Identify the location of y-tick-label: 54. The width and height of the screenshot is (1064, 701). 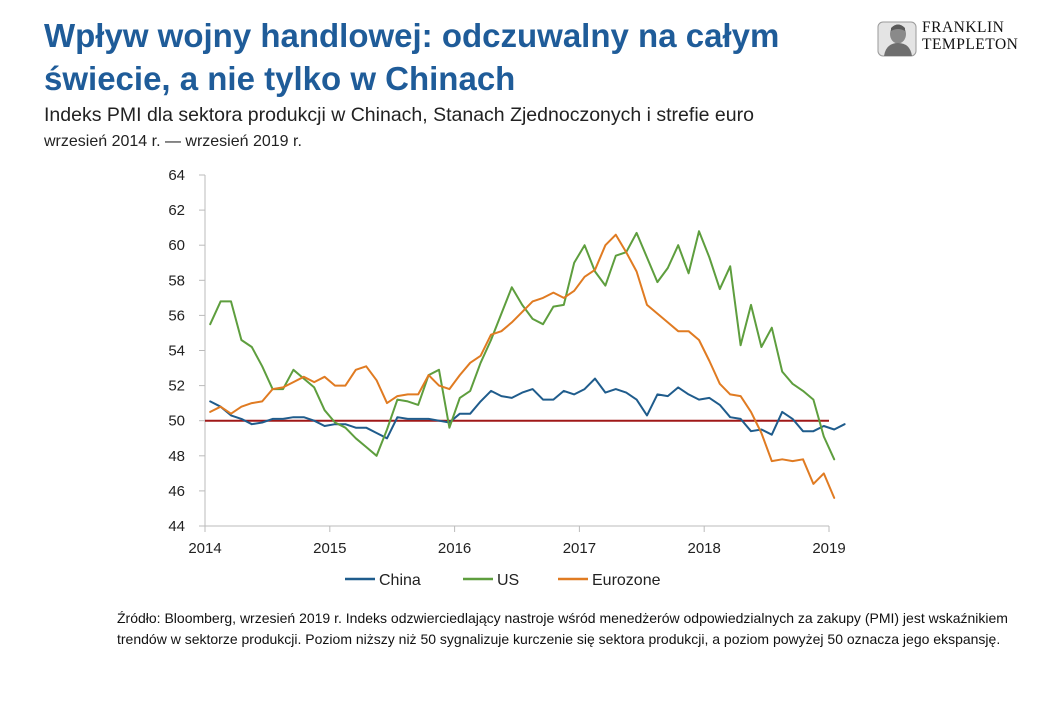
(176, 351).